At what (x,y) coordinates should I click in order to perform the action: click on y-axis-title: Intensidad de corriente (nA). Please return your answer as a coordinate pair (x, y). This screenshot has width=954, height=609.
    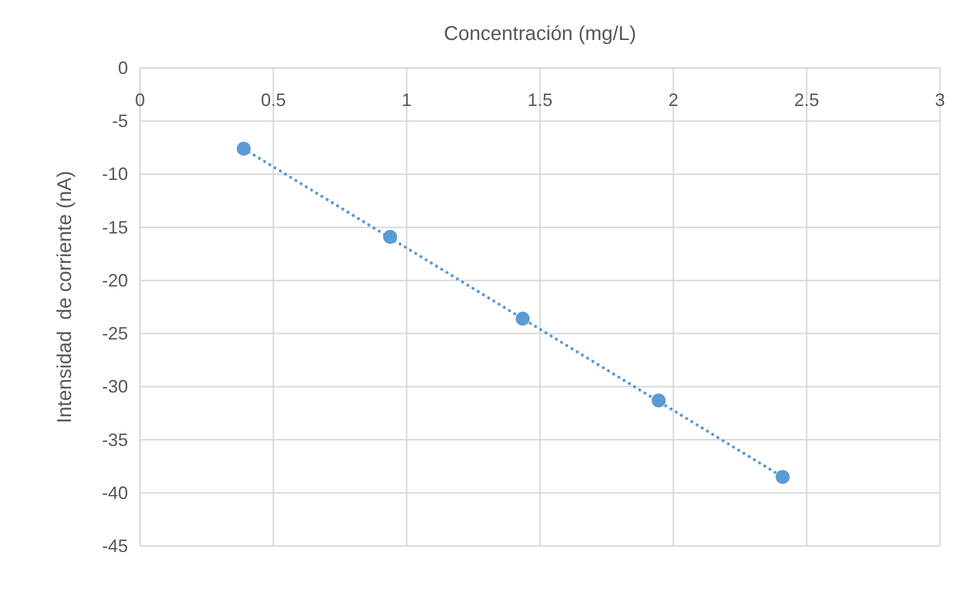
    Looking at the image, I should click on (65, 297).